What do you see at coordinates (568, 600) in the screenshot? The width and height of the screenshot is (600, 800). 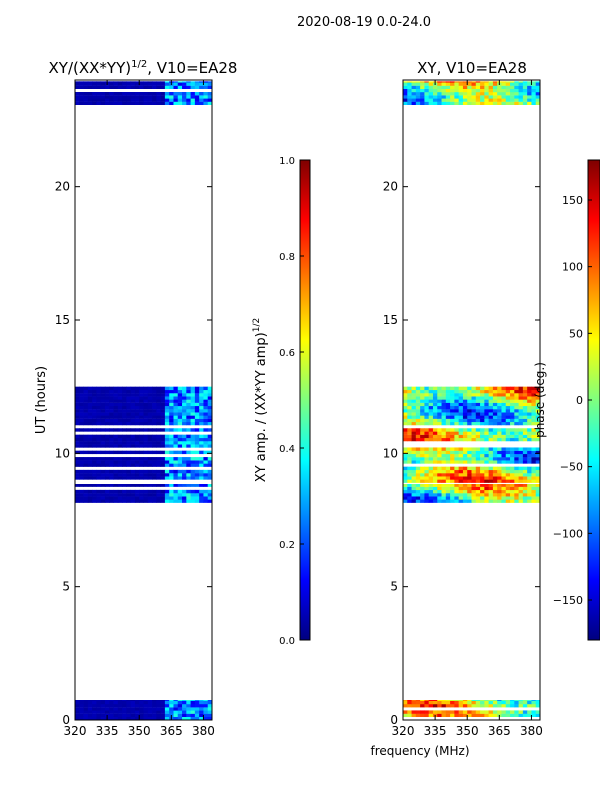 I see `colorbar-tick-label: −150` at bounding box center [568, 600].